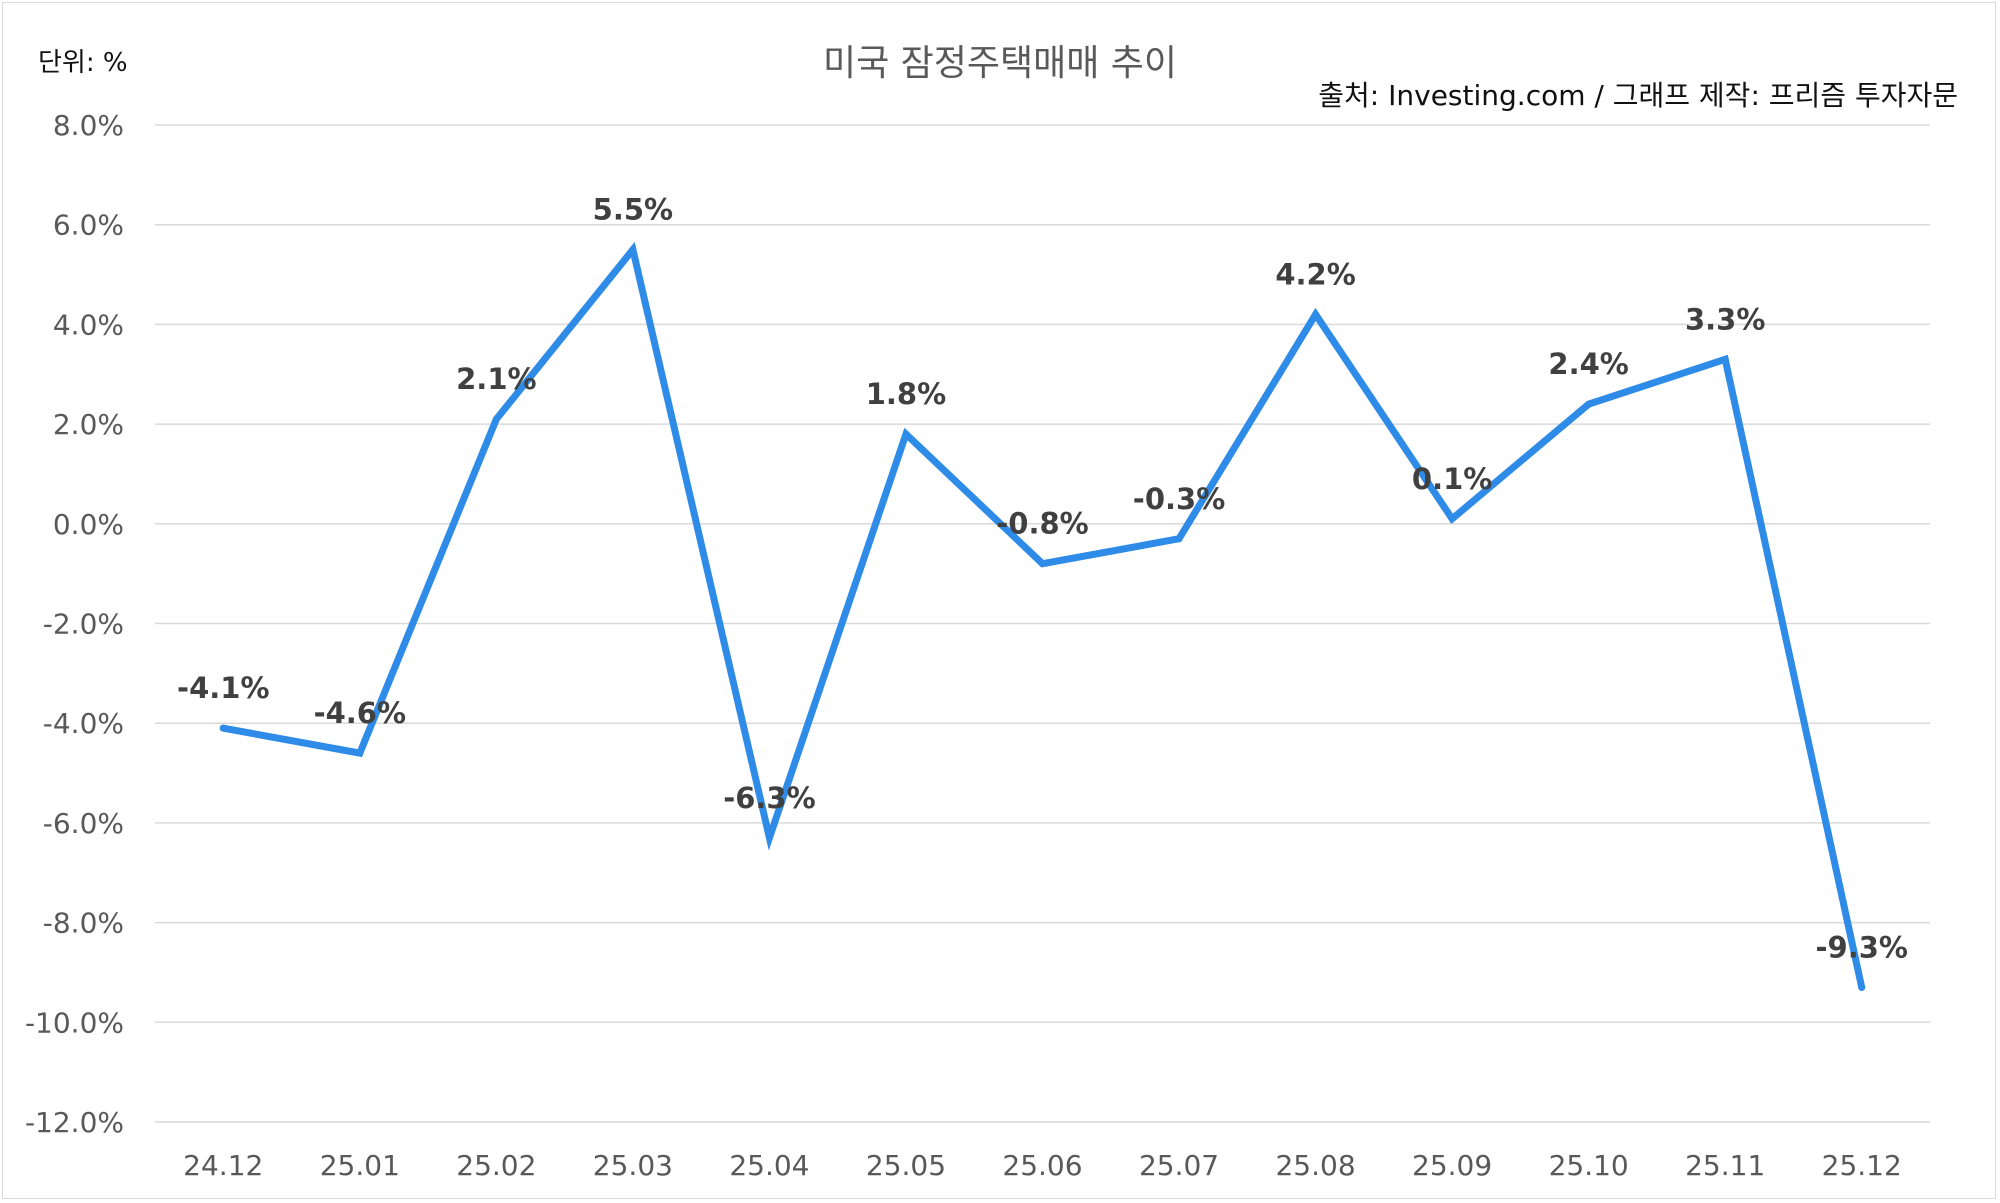 The image size is (2000, 1203). Describe the element at coordinates (1588, 364) in the screenshot. I see `data-label: 2.4%` at that location.